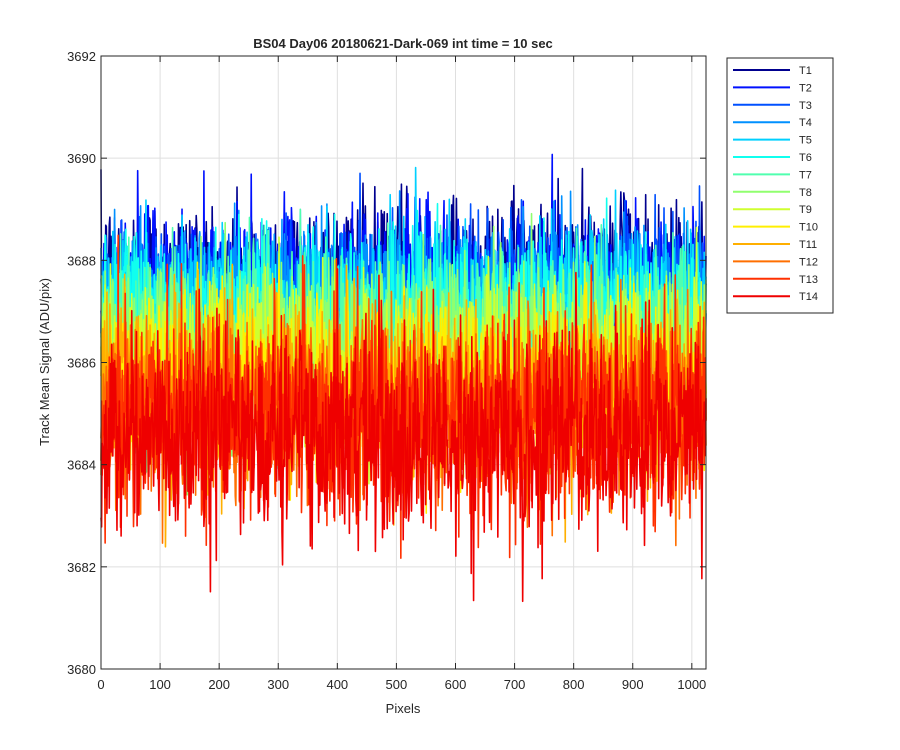 The height and width of the screenshot is (750, 900). Describe the element at coordinates (44, 362) in the screenshot. I see `y-axis-label: Track Mean Signal (ADU/pix)` at that location.